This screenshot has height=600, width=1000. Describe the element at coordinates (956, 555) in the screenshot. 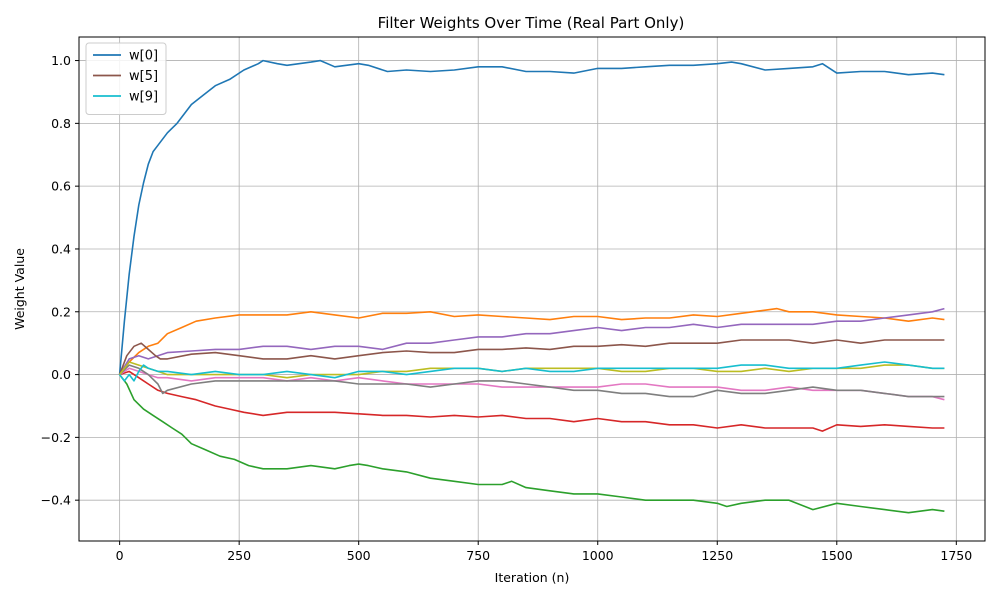

I see `x-tick-label: 1750` at that location.